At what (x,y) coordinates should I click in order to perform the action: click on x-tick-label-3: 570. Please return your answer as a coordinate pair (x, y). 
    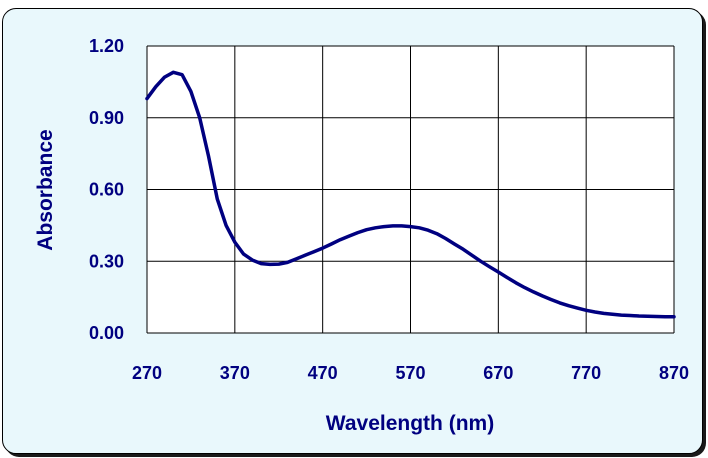
    Looking at the image, I should click on (410, 373).